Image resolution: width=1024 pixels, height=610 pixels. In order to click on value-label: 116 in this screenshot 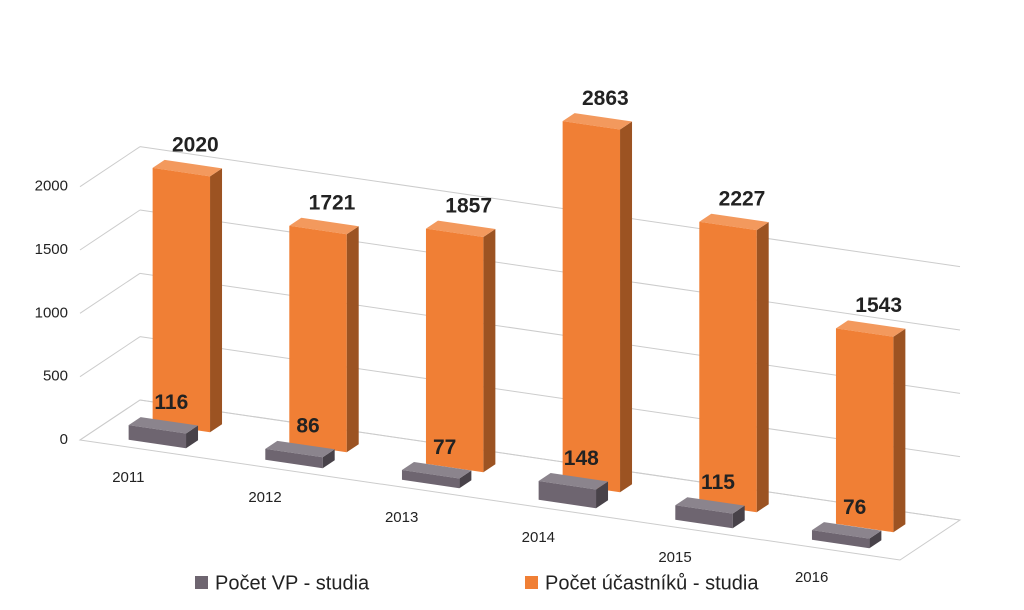, I will do `click(171, 402)`.